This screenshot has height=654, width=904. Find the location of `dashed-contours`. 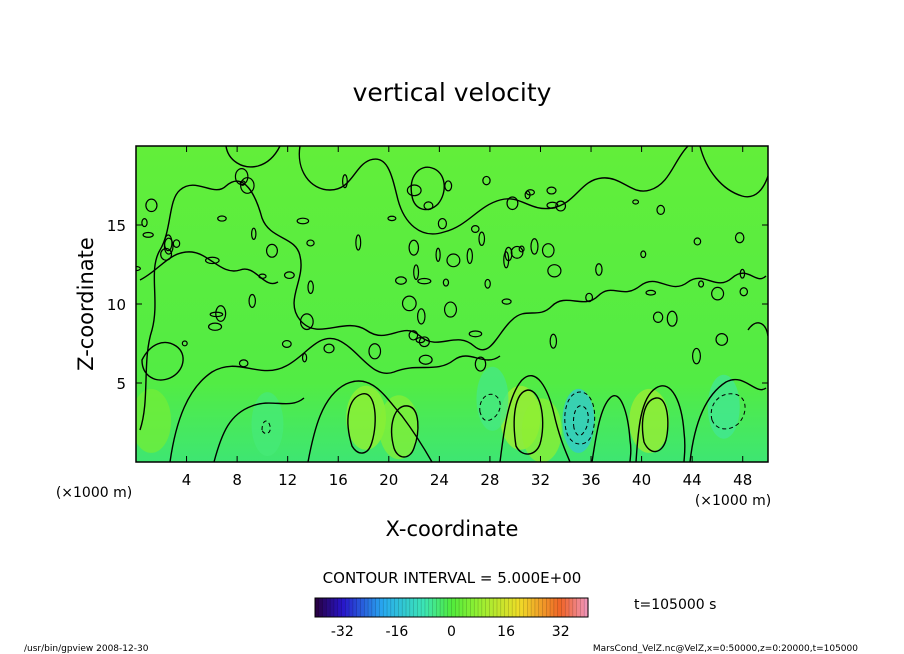

dashed-contours is located at coordinates (503, 418).